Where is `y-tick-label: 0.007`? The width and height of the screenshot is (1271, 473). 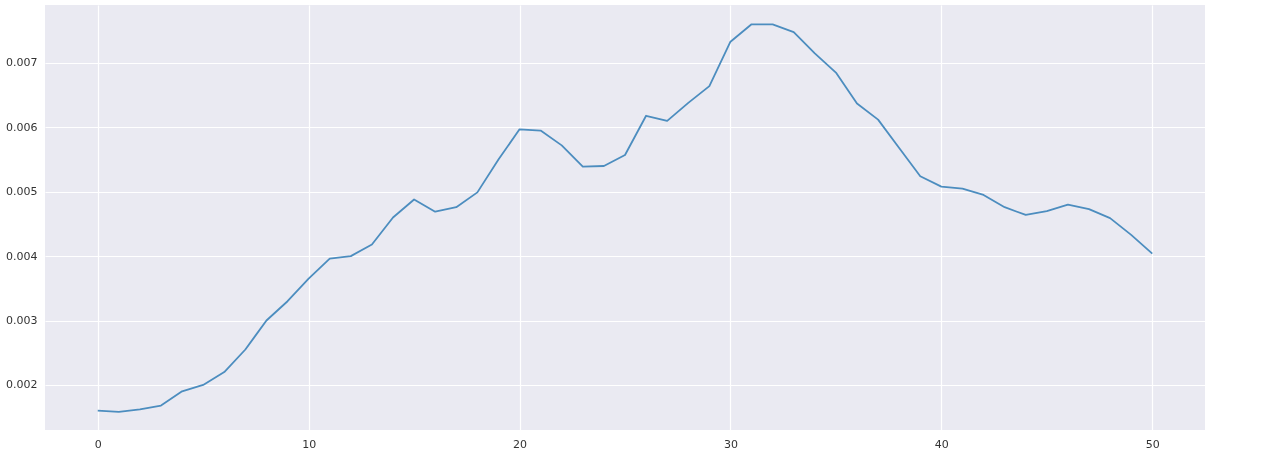
y-tick-label: 0.007 is located at coordinates (22, 63).